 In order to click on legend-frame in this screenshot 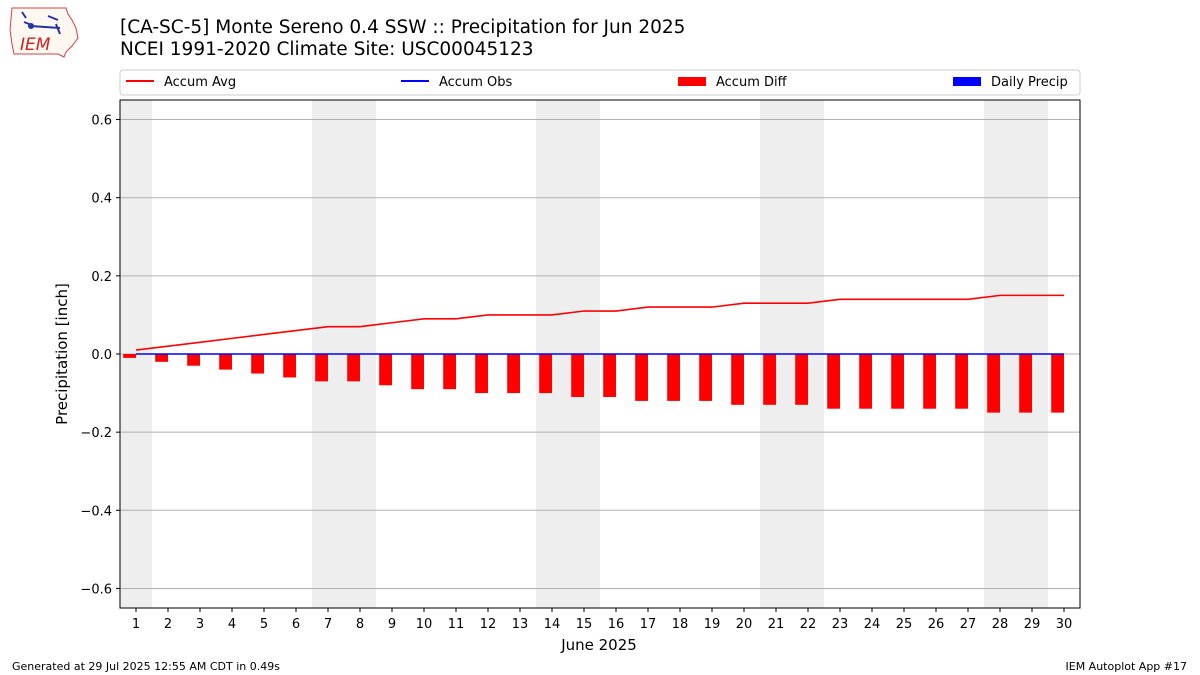, I will do `click(600, 82)`.